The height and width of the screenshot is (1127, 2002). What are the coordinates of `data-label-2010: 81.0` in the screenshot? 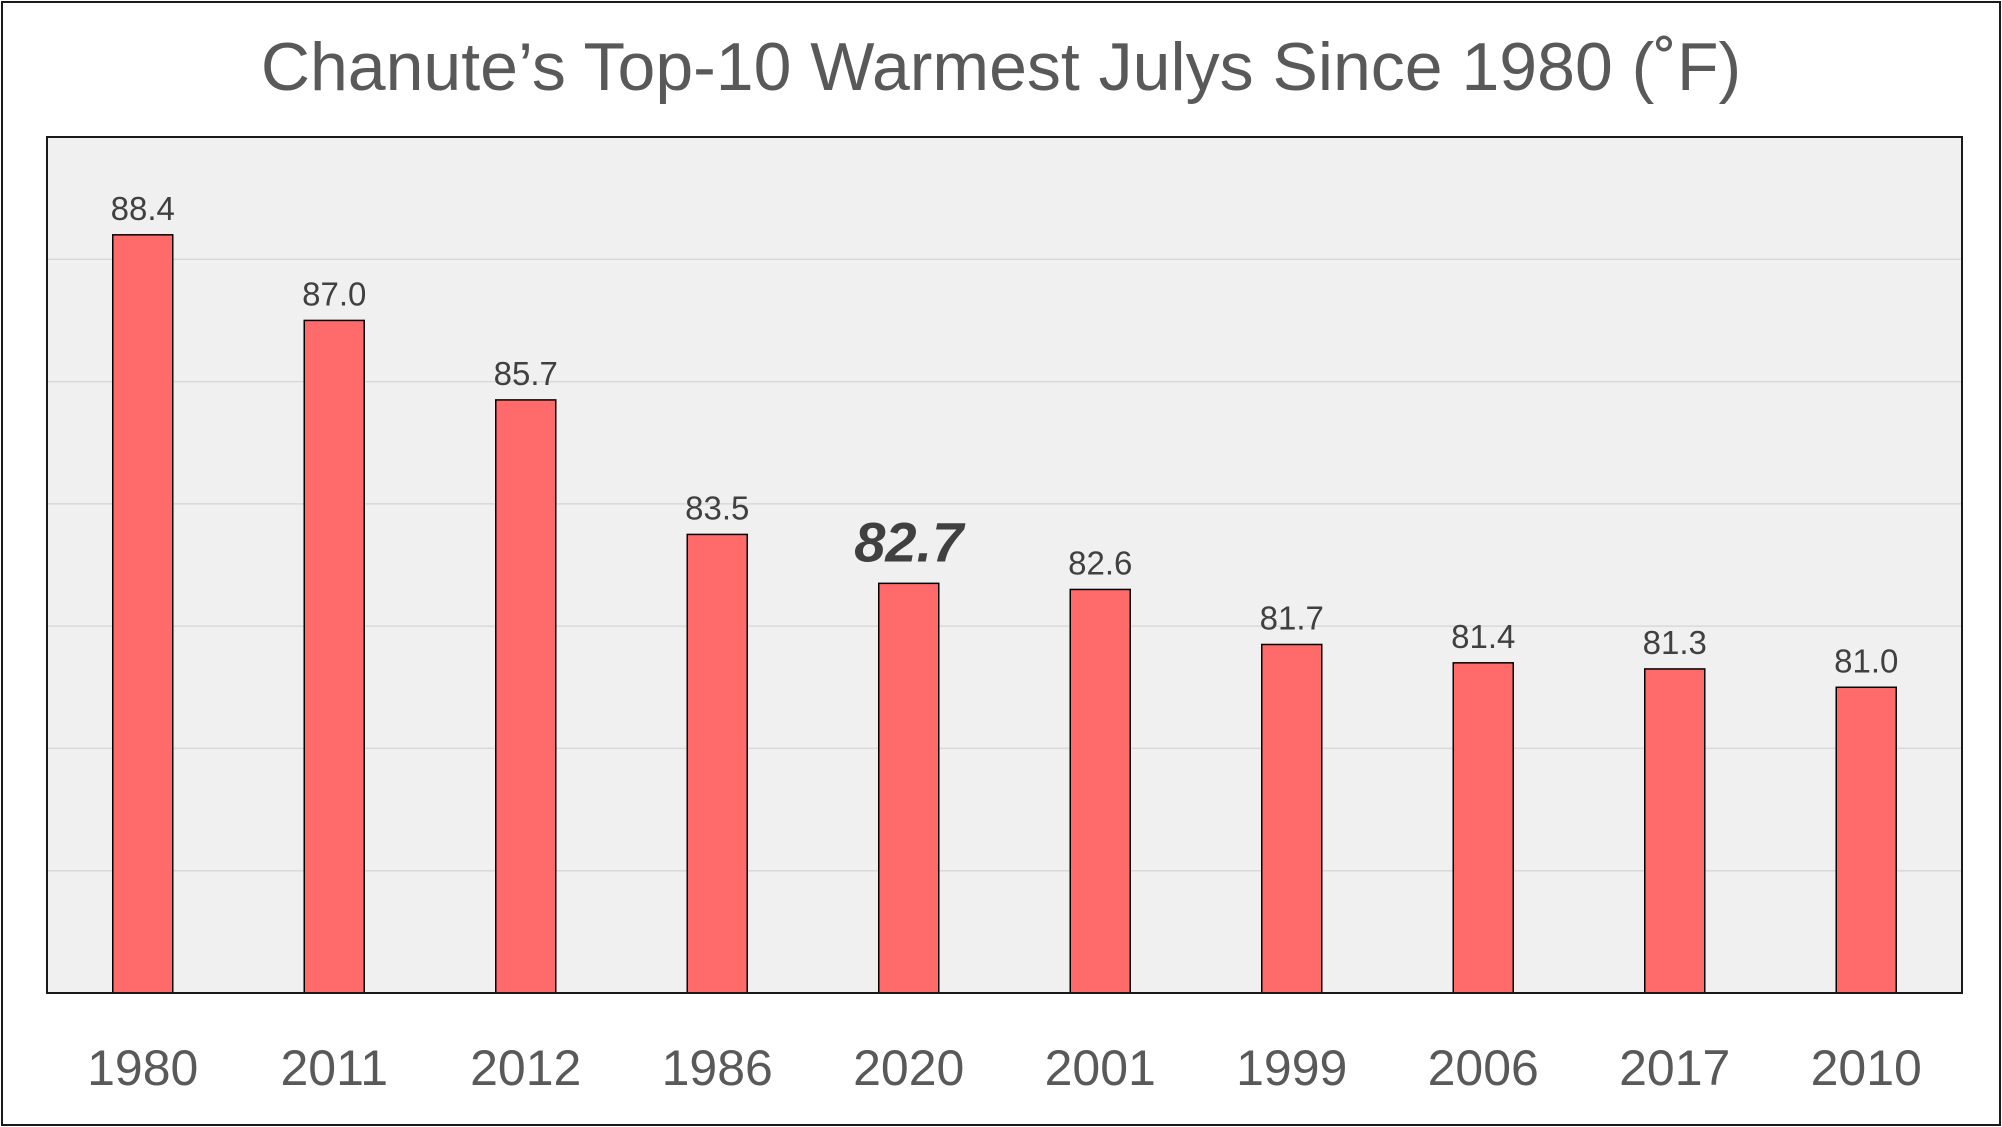 It's located at (1866, 660).